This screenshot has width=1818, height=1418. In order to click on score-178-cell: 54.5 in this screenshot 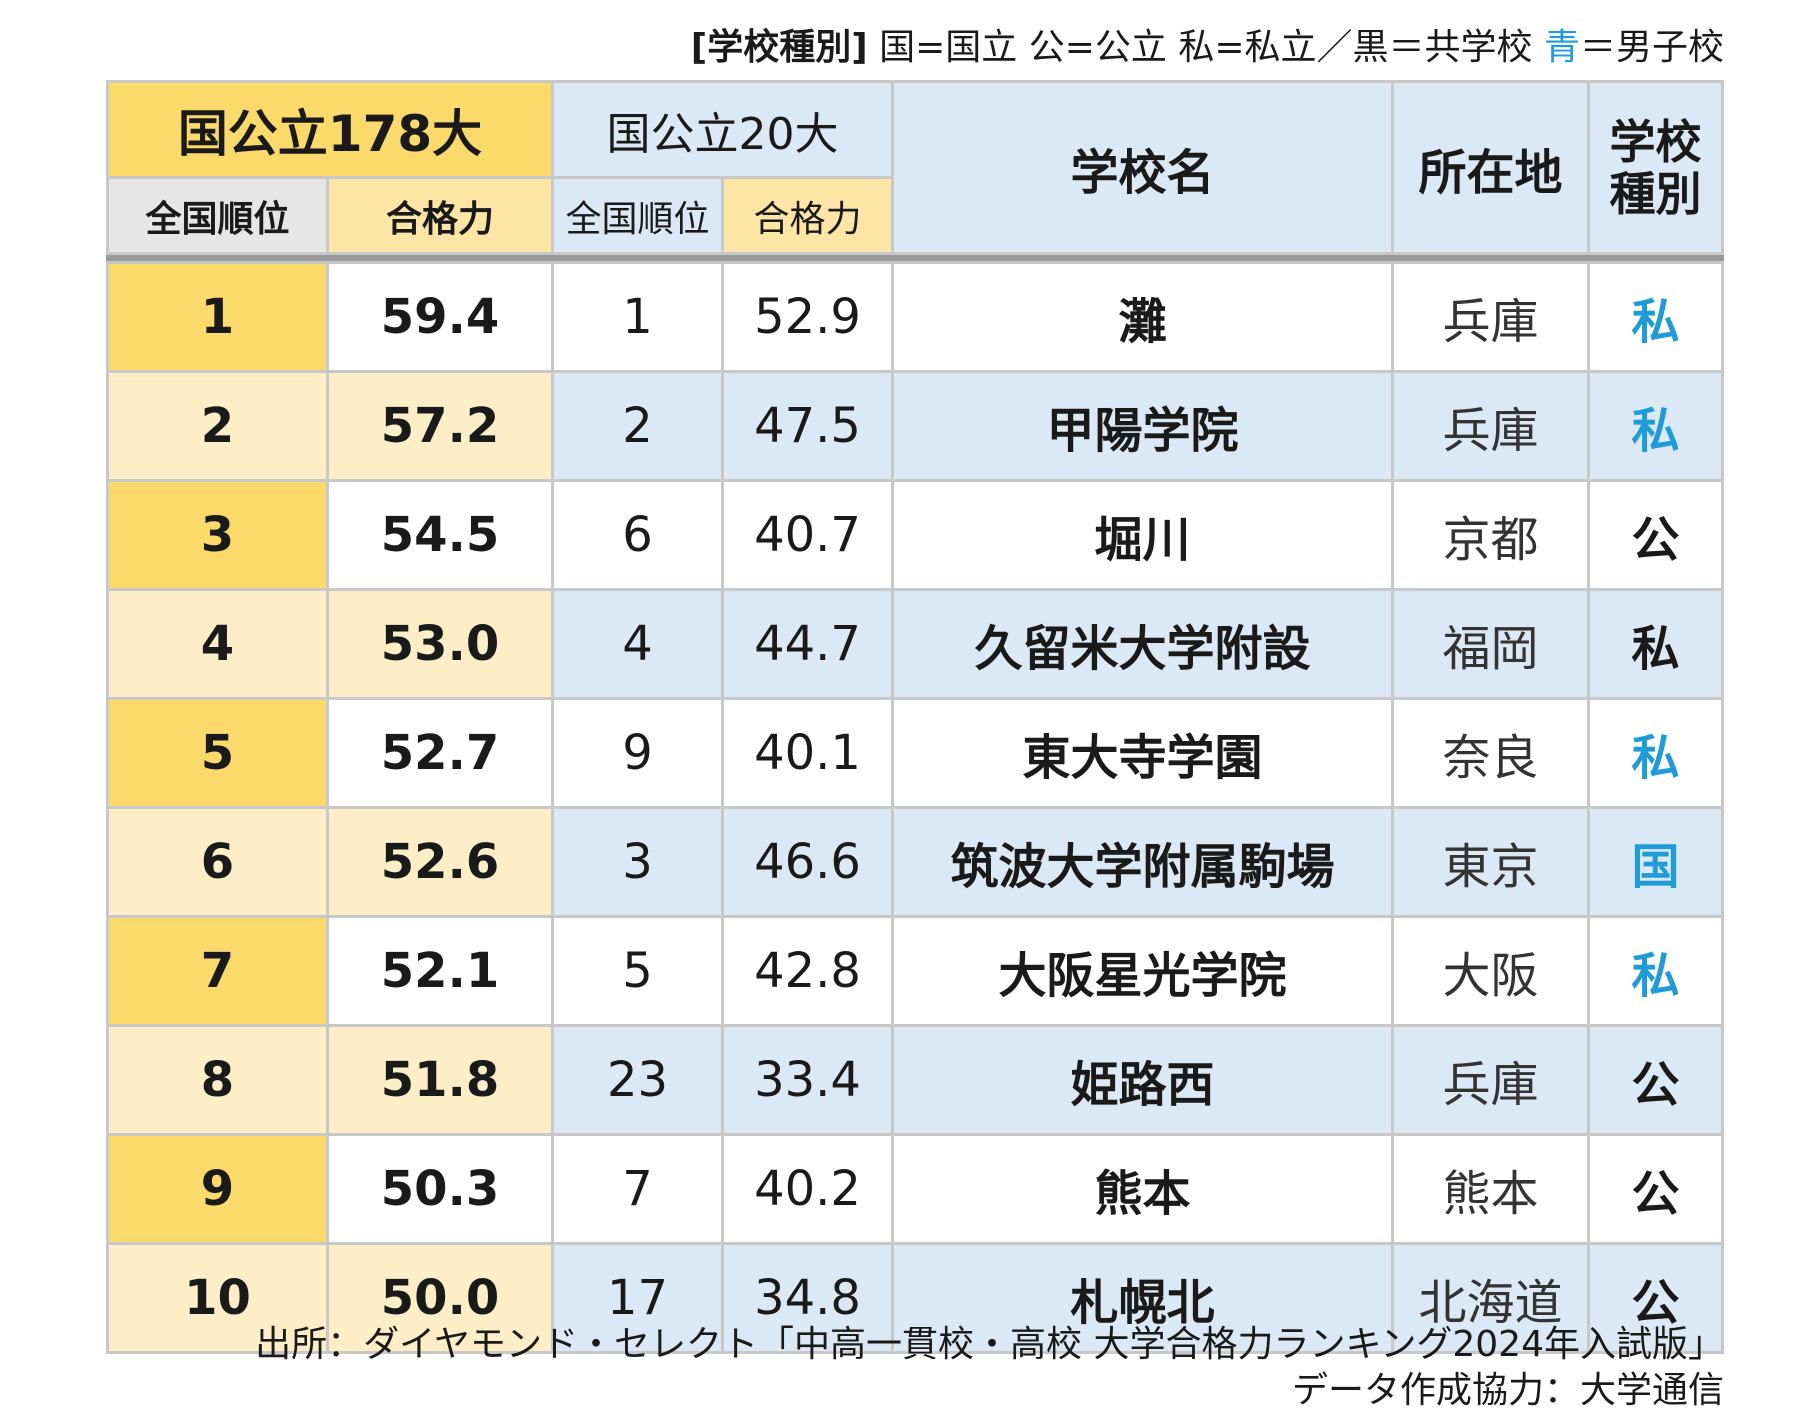, I will do `click(440, 535)`.